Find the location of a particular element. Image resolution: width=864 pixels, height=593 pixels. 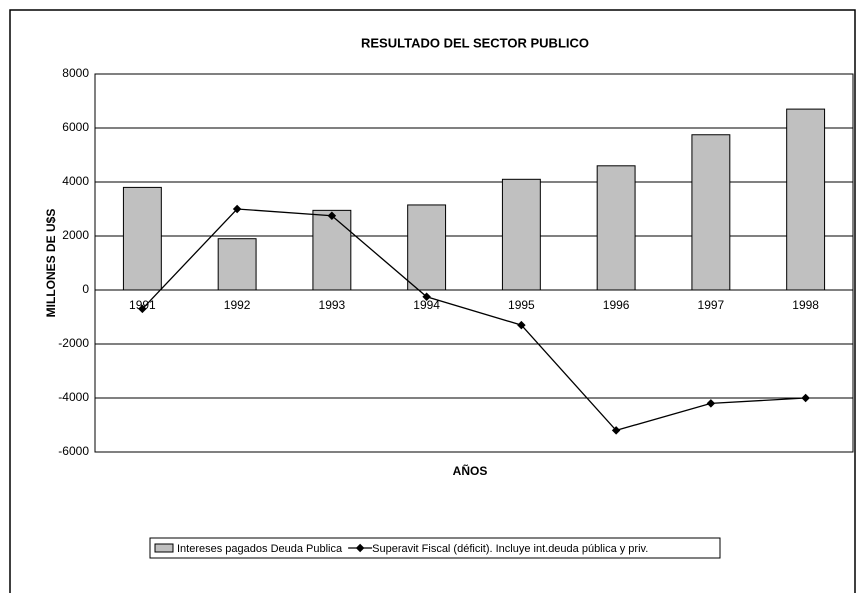

x-tick-label: 1995 is located at coordinates (521, 305).